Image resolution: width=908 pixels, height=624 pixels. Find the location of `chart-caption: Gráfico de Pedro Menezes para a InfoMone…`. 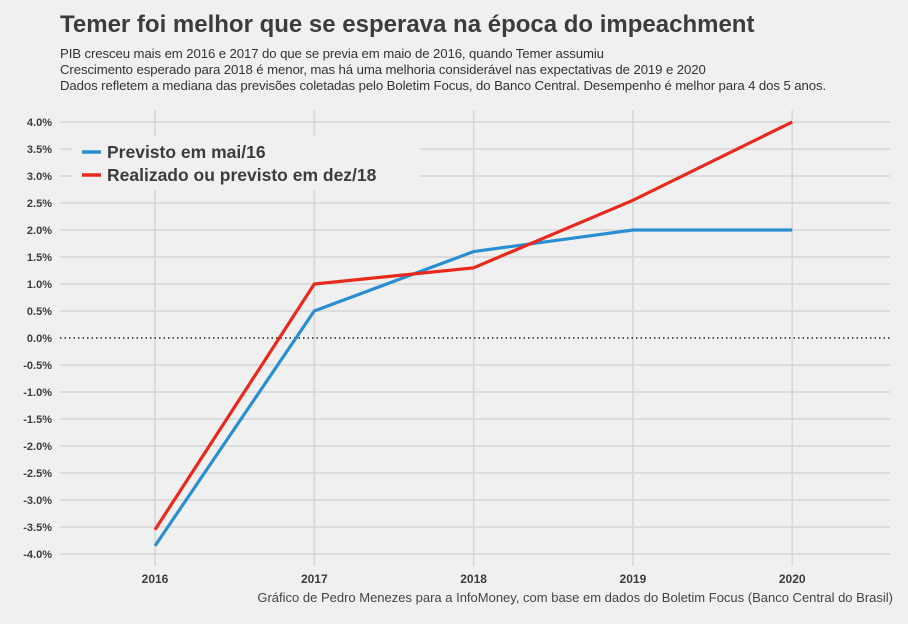

chart-caption: Gráfico de Pedro Menezes para a InfoMone… is located at coordinates (575, 597).